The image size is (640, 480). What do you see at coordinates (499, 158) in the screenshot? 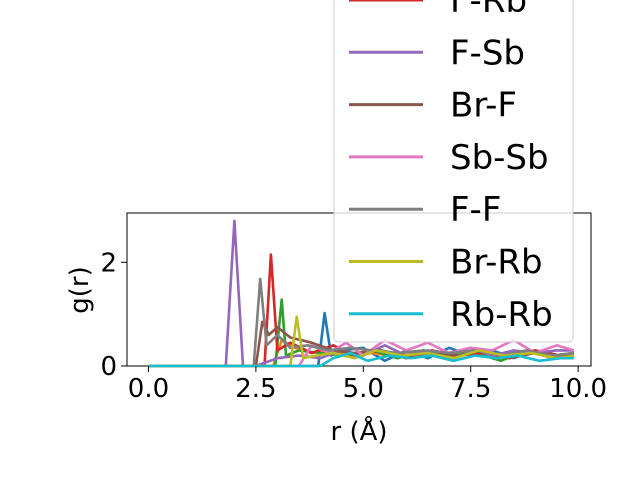
I see `legend-label: Sb-Sb` at bounding box center [499, 158].